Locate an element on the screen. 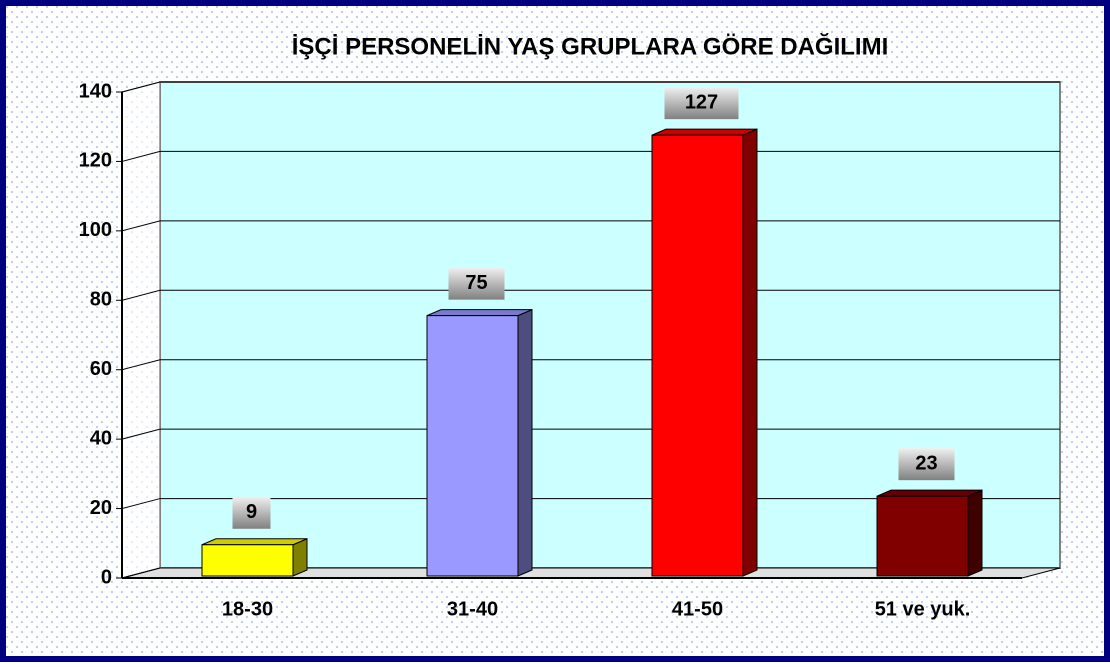 The height and width of the screenshot is (667, 1110). y-tick-label: 100 is located at coordinates (95, 230).